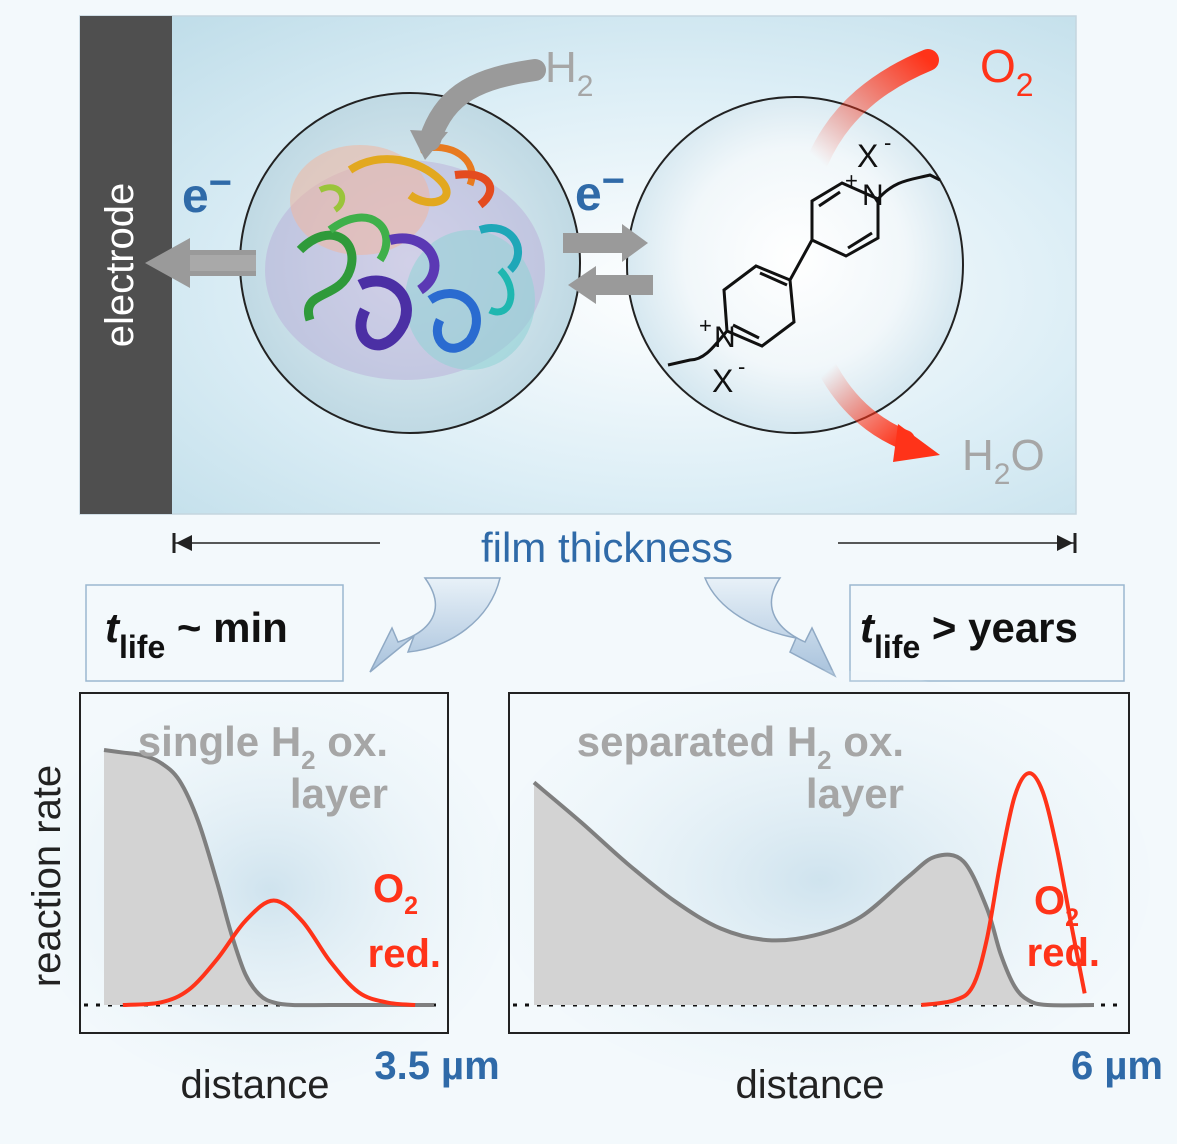  What do you see at coordinates (569, 73) in the screenshot?
I see `h2-label: H2` at bounding box center [569, 73].